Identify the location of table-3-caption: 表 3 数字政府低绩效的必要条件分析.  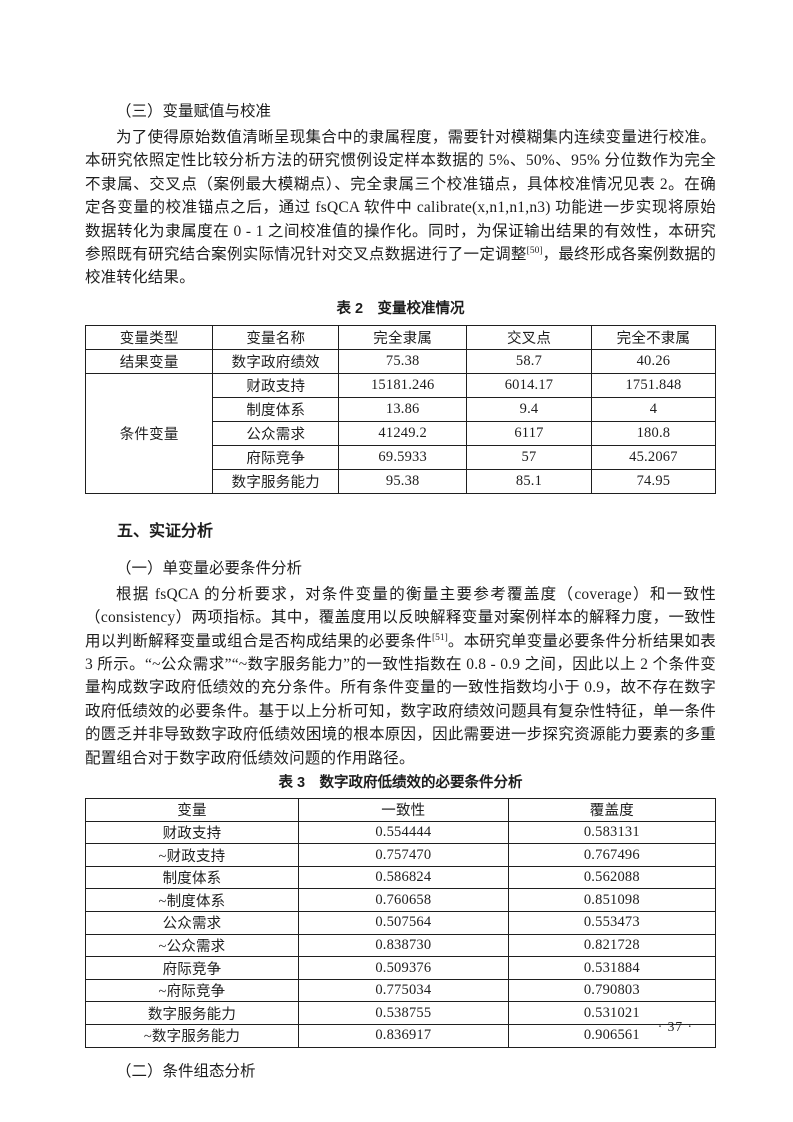
(400, 783).